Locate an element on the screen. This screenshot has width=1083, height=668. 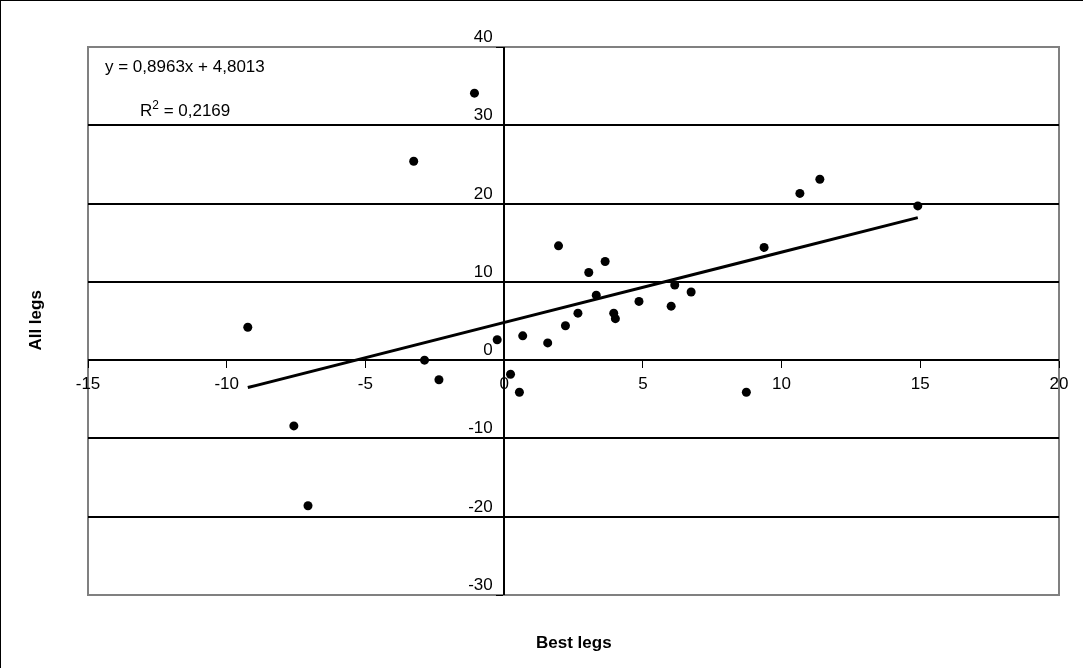
y-tick-label: 40 is located at coordinates (483, 36).